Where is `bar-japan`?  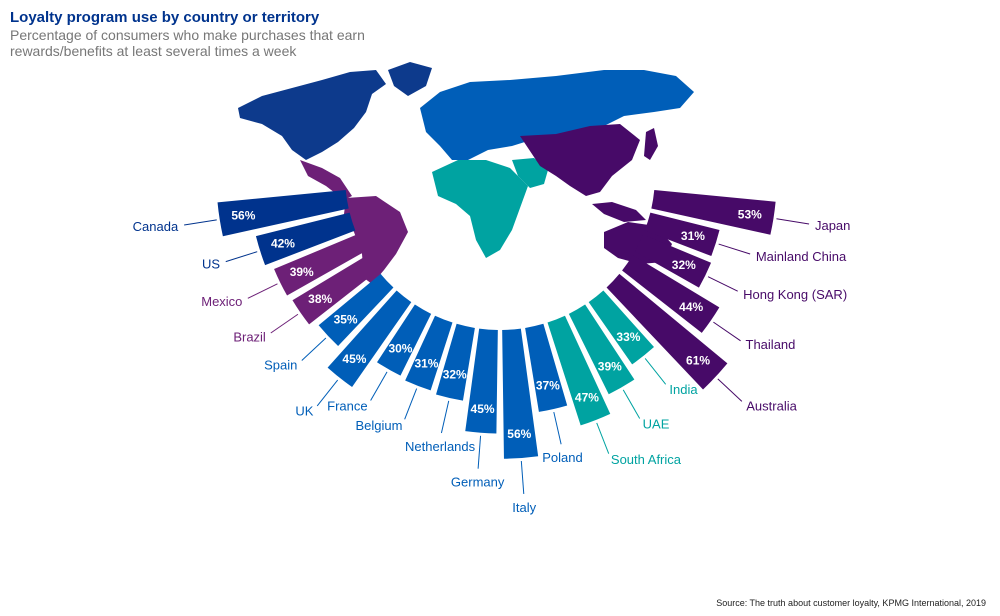 bar-japan is located at coordinates (713, 212).